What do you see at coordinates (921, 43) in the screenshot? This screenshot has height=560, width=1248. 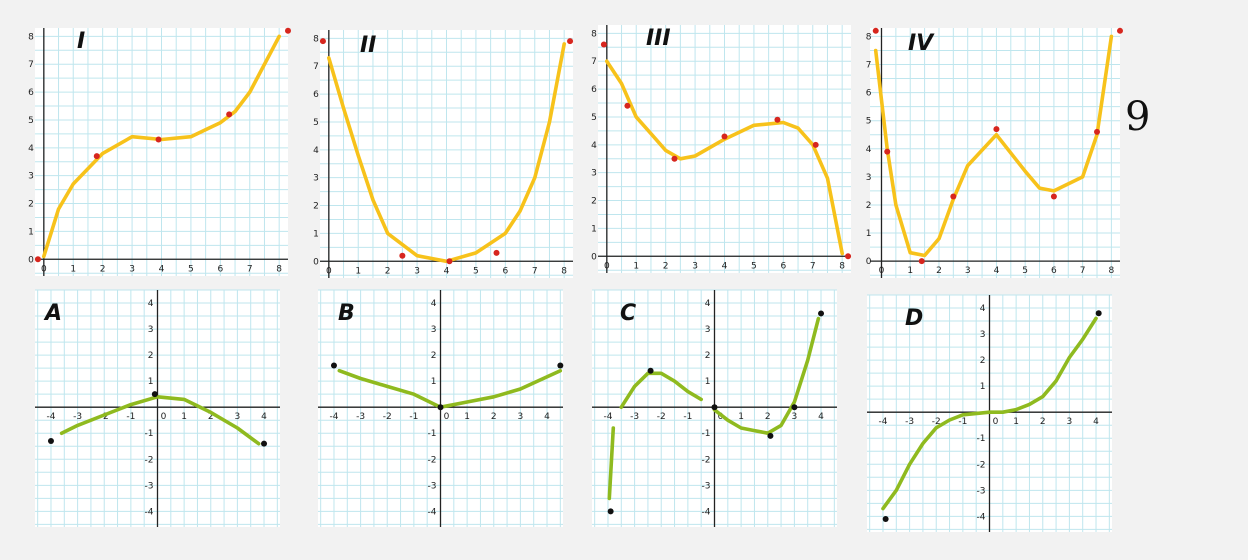 I see `panel-label: IV` at bounding box center [921, 43].